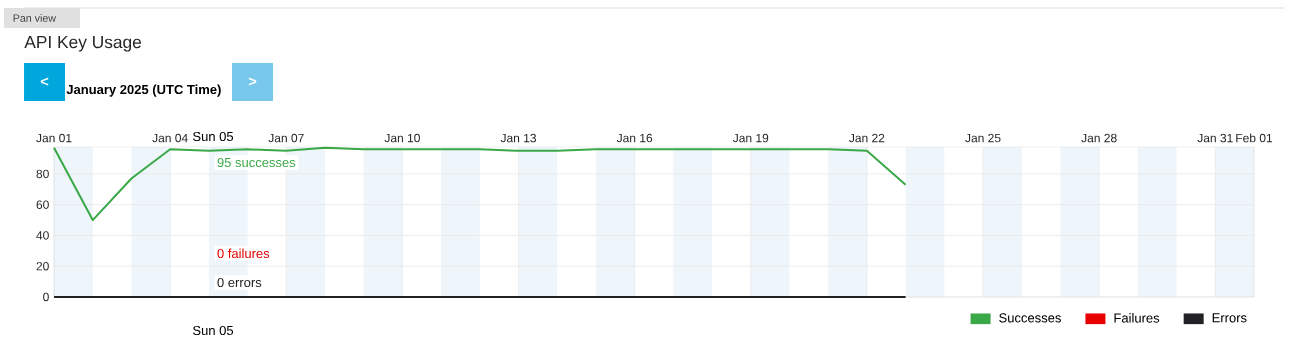 Image resolution: width=1306 pixels, height=346 pixels. I want to click on y-tick-label: 0, so click(46, 297).